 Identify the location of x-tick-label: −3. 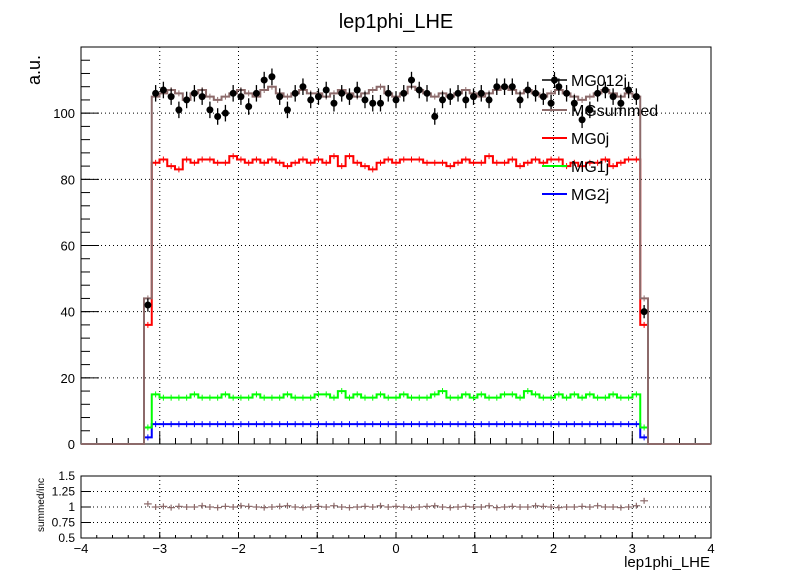
(159, 548).